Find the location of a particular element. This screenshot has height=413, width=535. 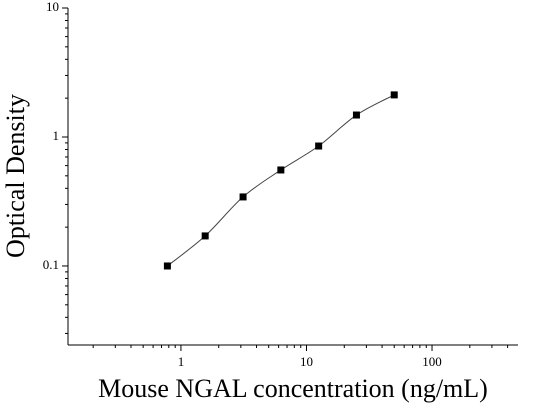

y-axis-title: Optical Density is located at coordinates (15, 176).